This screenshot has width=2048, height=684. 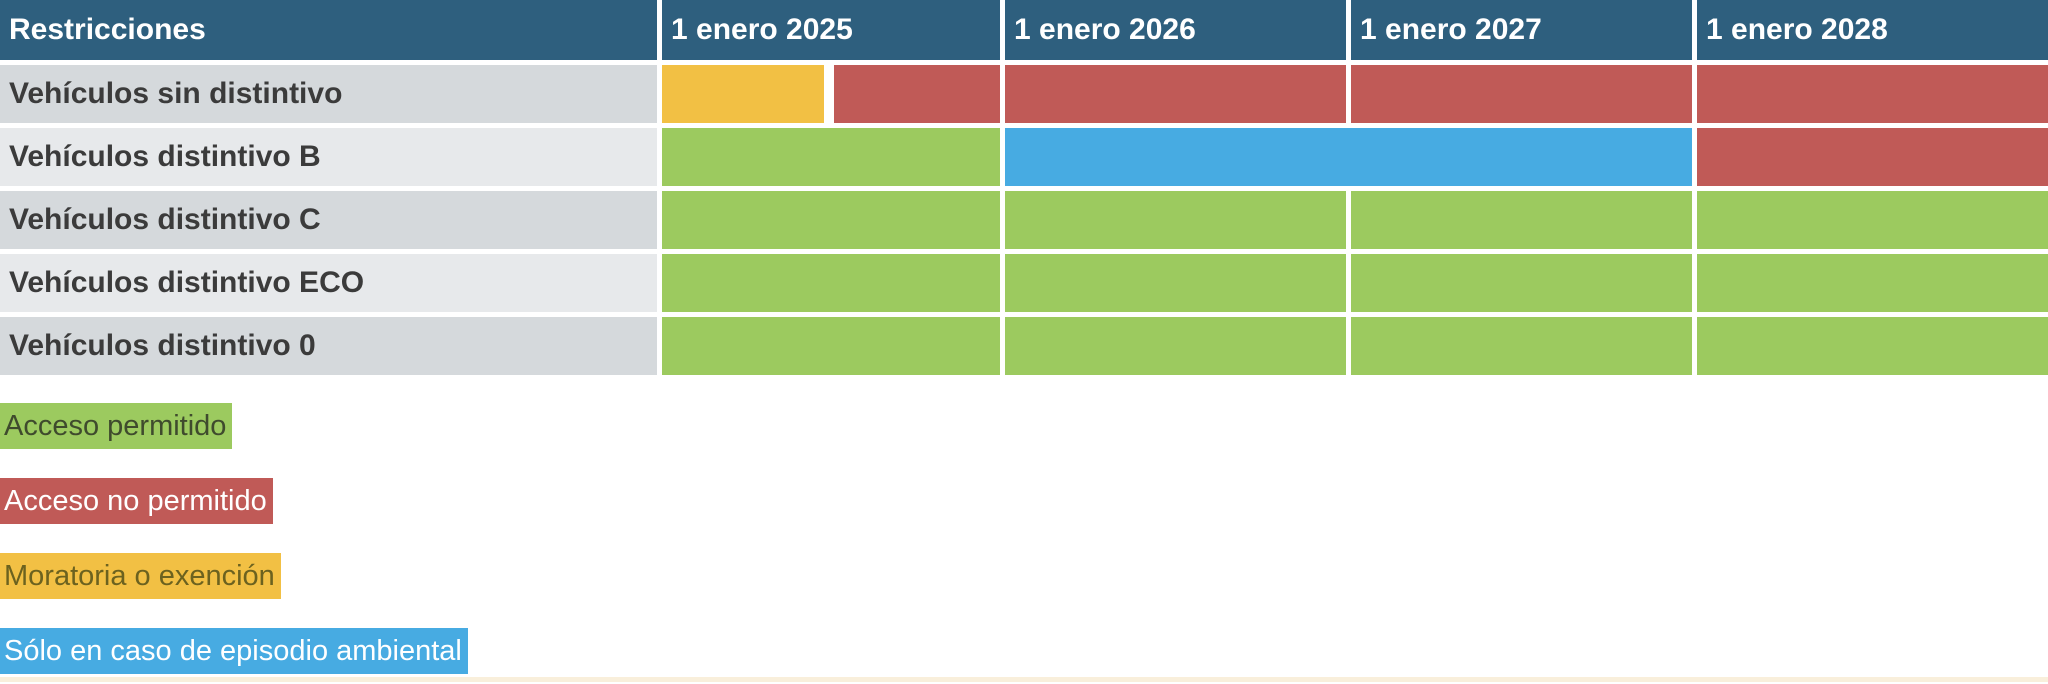 I want to click on status-cell-solo_episodio_ambiental, so click(x=1348, y=157).